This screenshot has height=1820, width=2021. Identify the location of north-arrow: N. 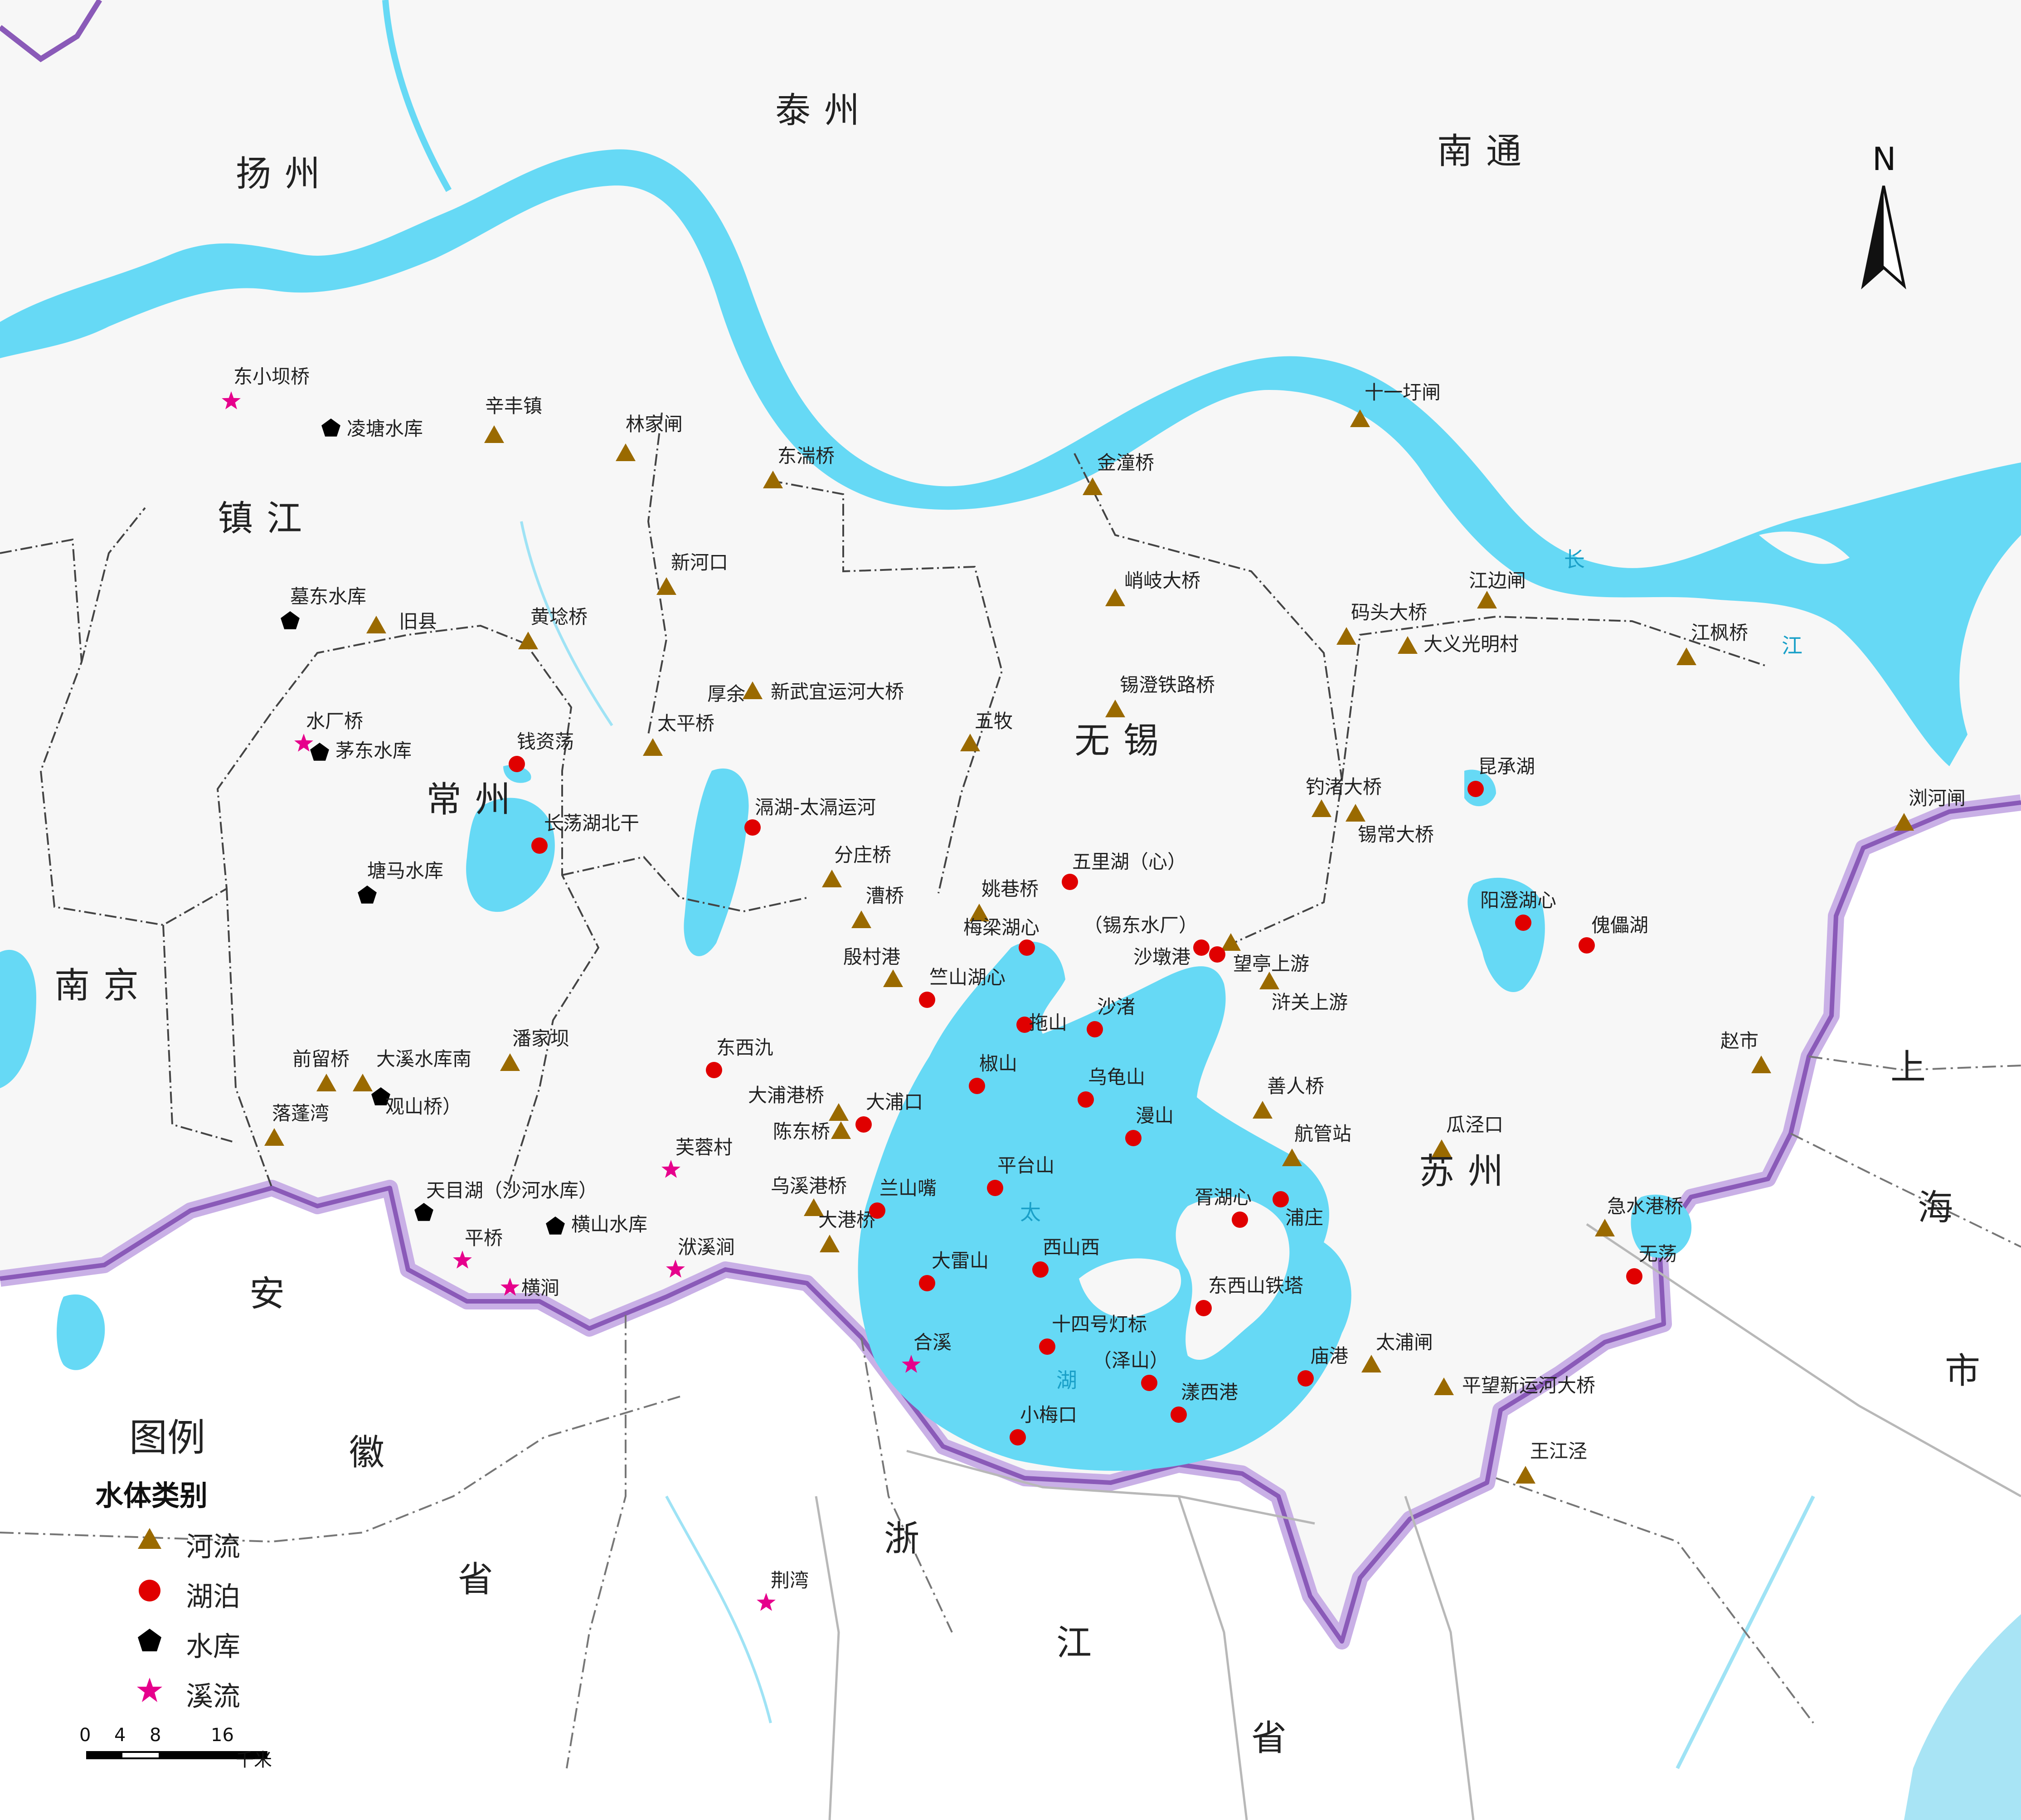
(1883, 215).